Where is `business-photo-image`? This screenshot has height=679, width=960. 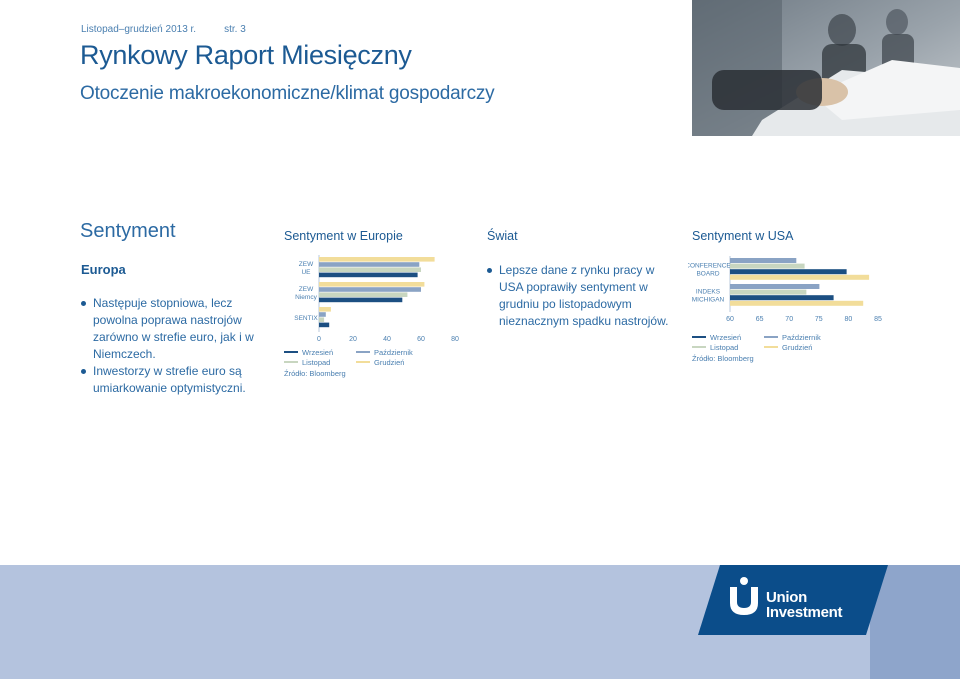
business-photo-image is located at coordinates (826, 68).